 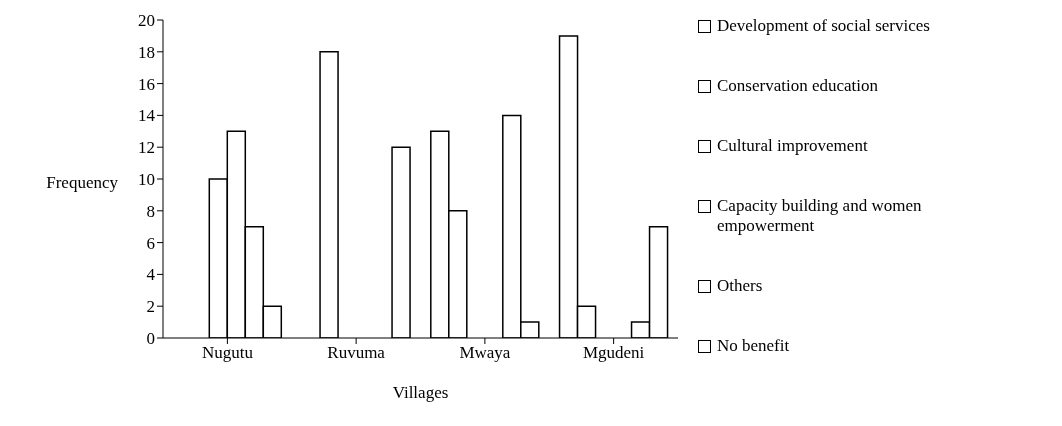 I want to click on legend-label: Cultural improvement, so click(x=792, y=146).